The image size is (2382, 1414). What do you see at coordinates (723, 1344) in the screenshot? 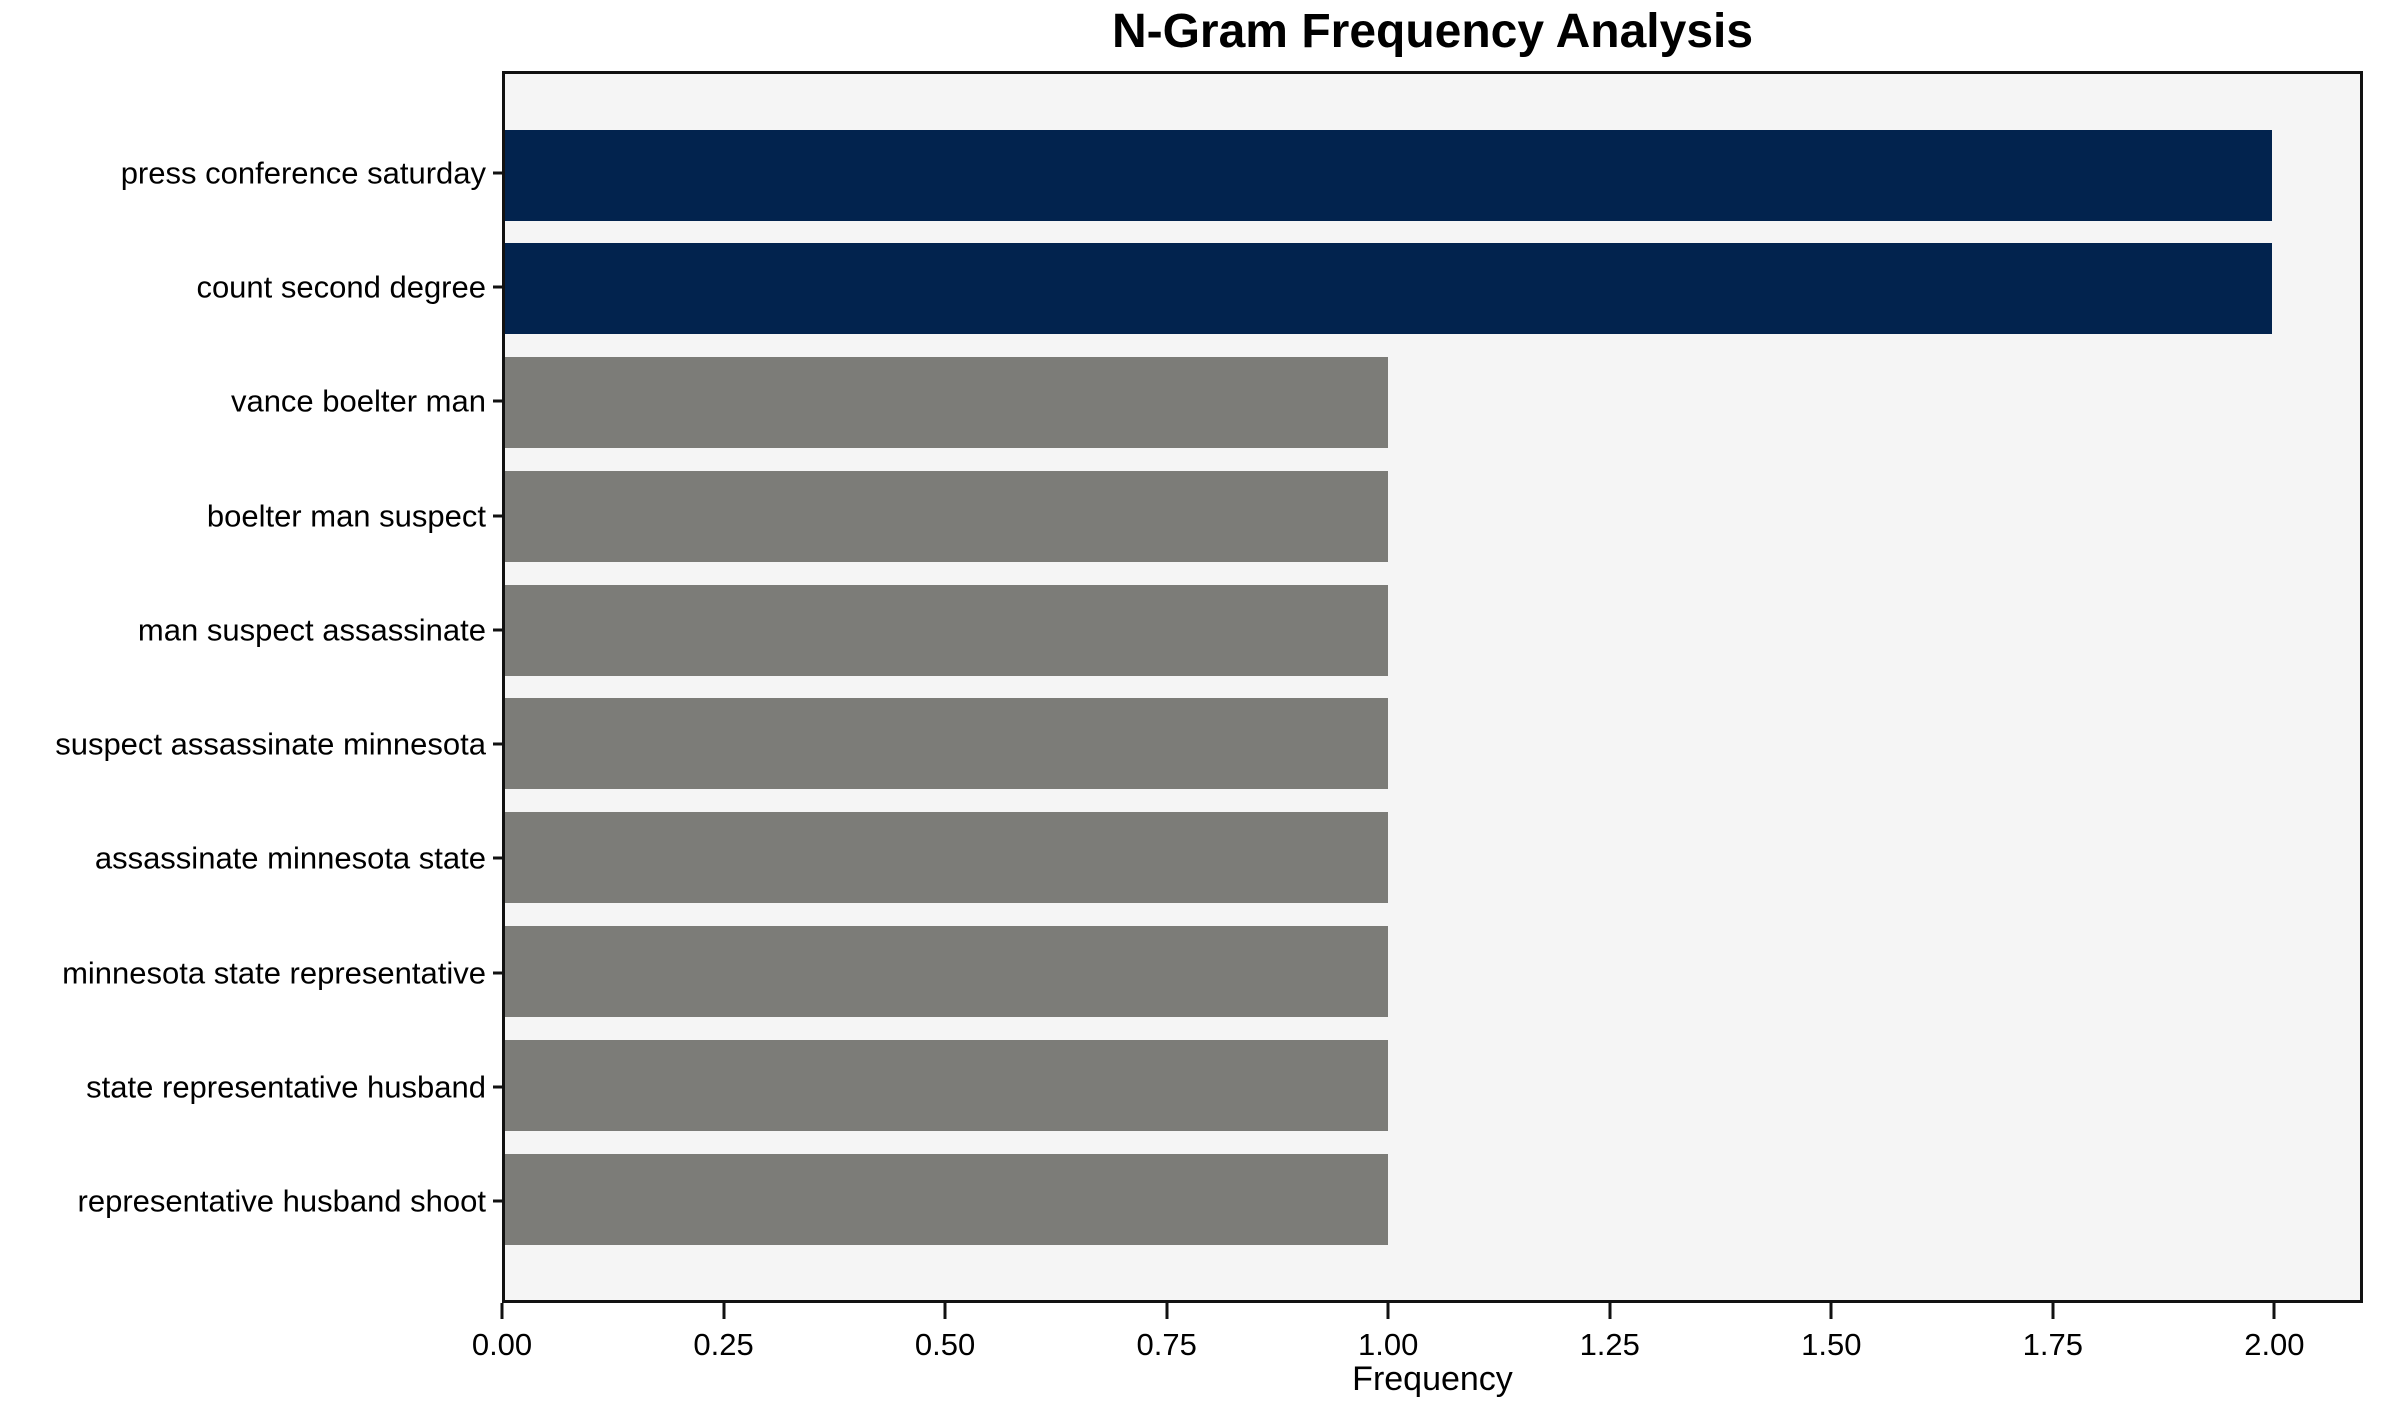
I see `x-tick-label: 0.25` at bounding box center [723, 1344].